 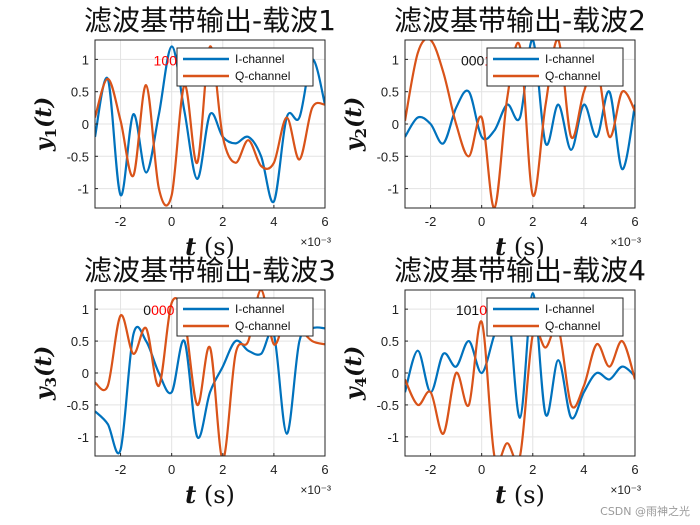 I want to click on bit-annotation-dark: 000, so click(x=473, y=60).